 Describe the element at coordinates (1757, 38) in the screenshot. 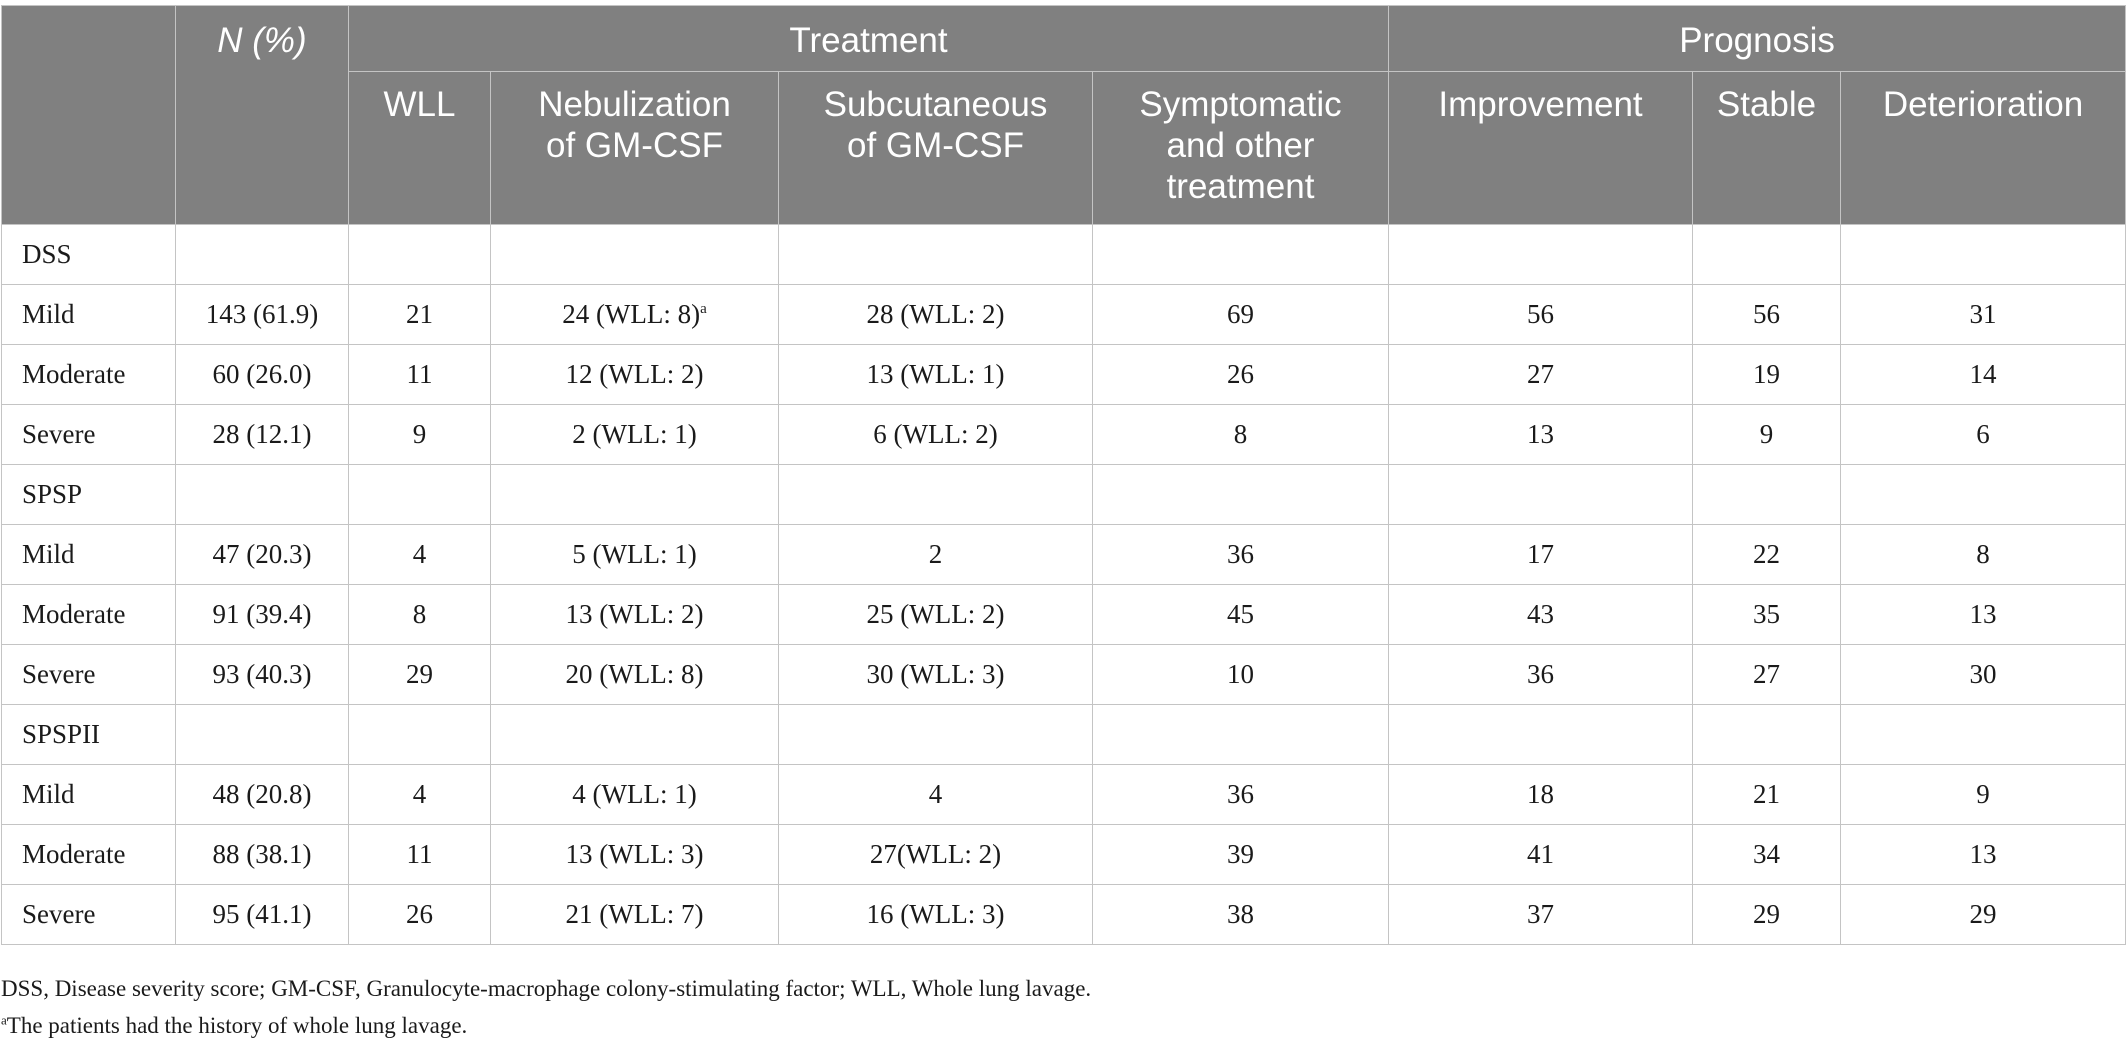

I see `header-prognosis: Prognosis` at that location.